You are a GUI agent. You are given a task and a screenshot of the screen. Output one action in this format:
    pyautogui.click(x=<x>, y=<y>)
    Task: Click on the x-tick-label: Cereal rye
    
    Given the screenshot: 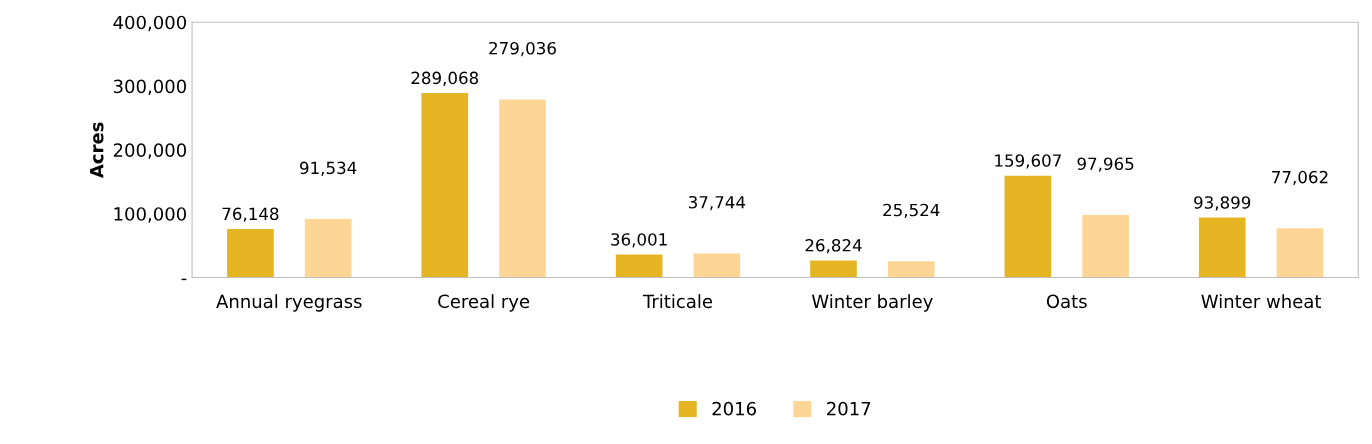 What is the action you would take?
    pyautogui.click(x=484, y=303)
    